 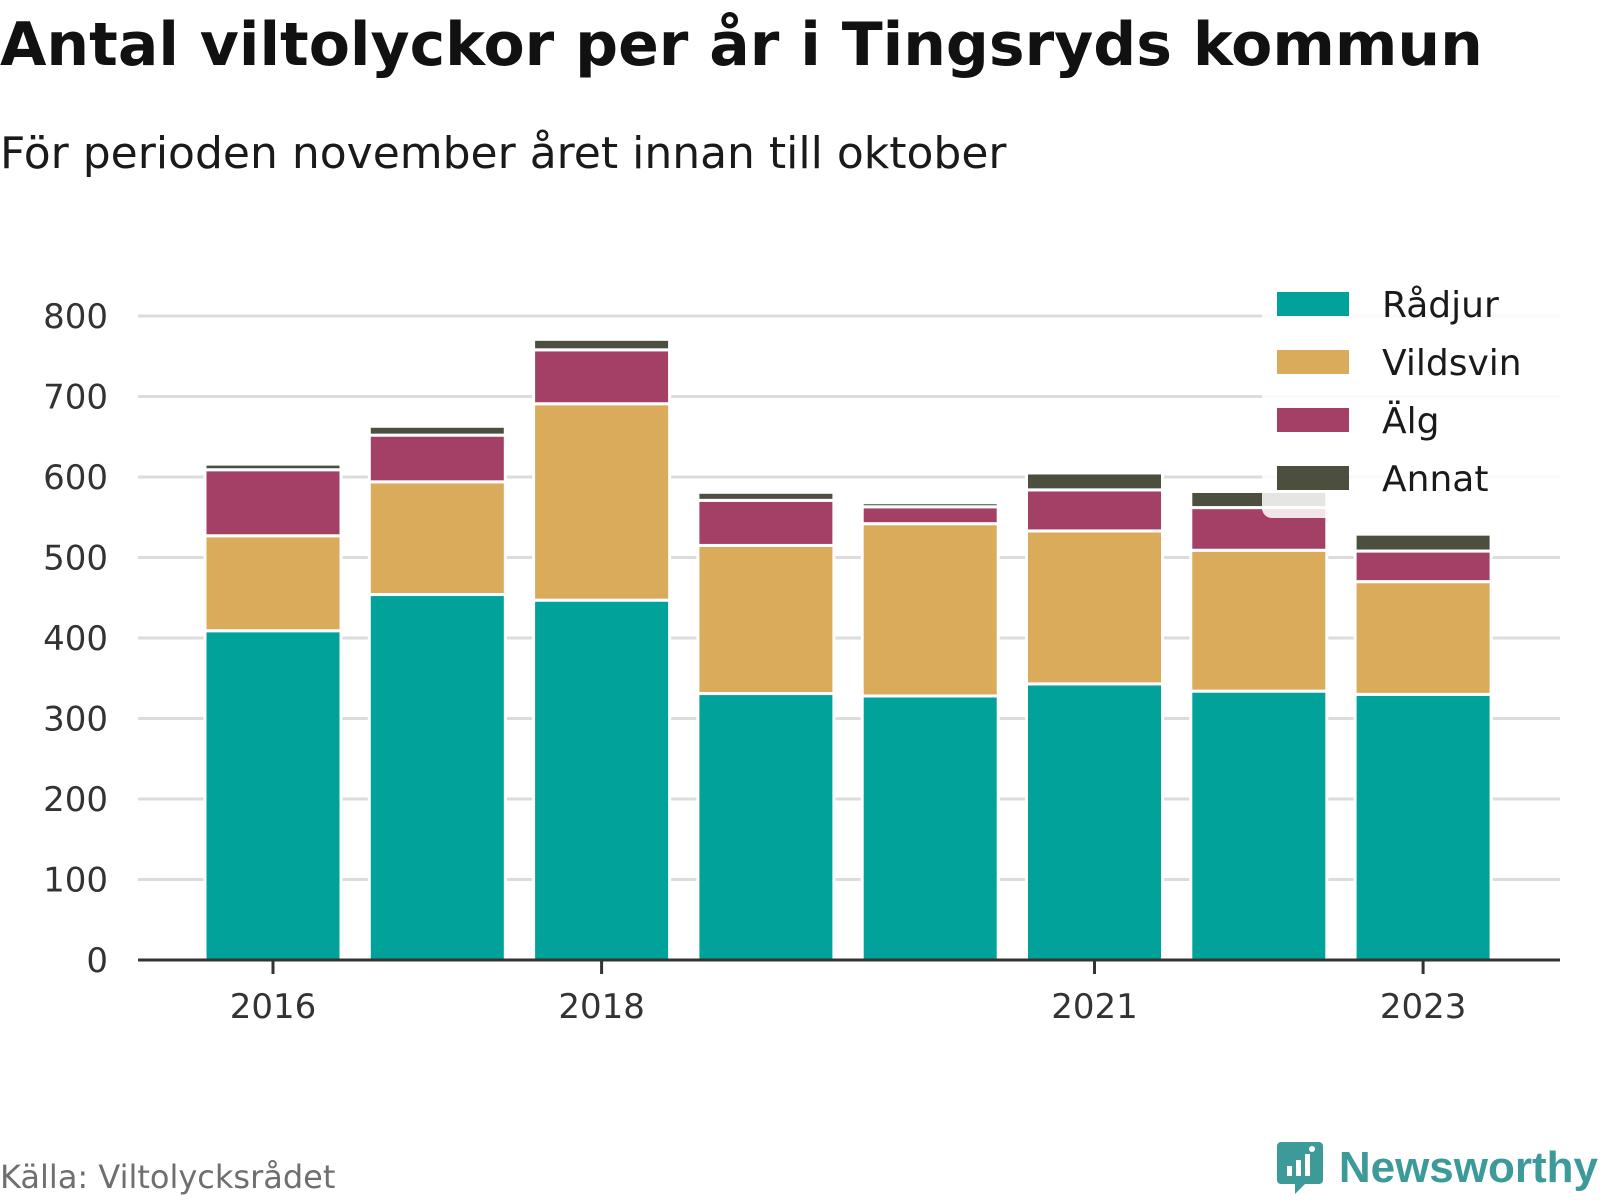 I want to click on y-tick-label: 300, so click(x=75, y=720).